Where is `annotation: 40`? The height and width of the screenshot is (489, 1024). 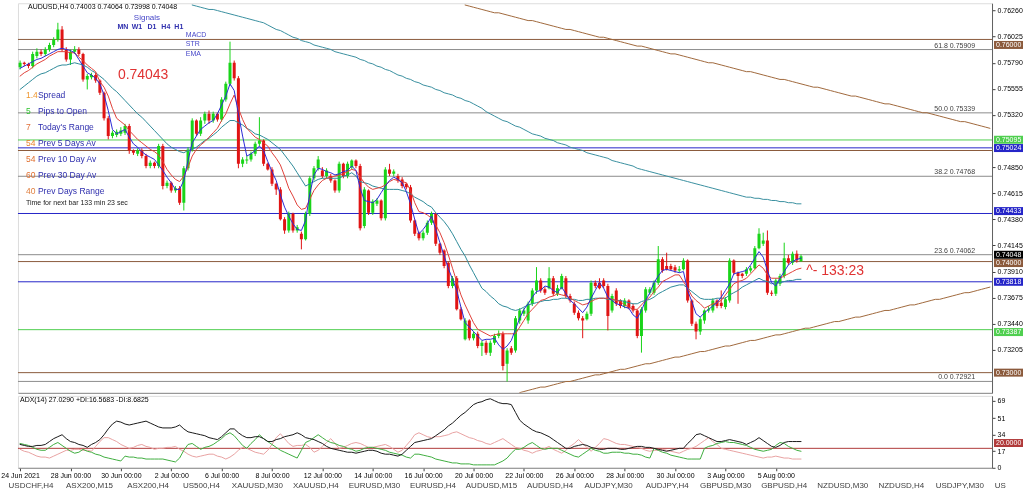
annotation: 40 is located at coordinates (30, 191).